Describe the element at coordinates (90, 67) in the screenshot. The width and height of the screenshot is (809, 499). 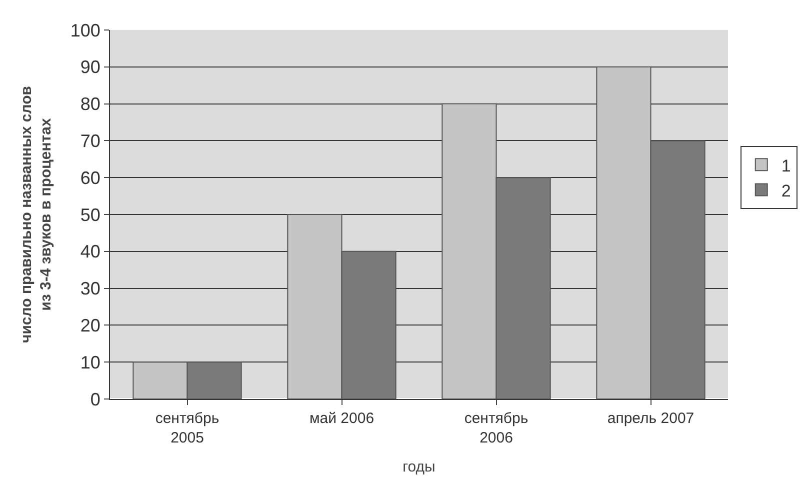
I see `y-tick-label: 90` at that location.